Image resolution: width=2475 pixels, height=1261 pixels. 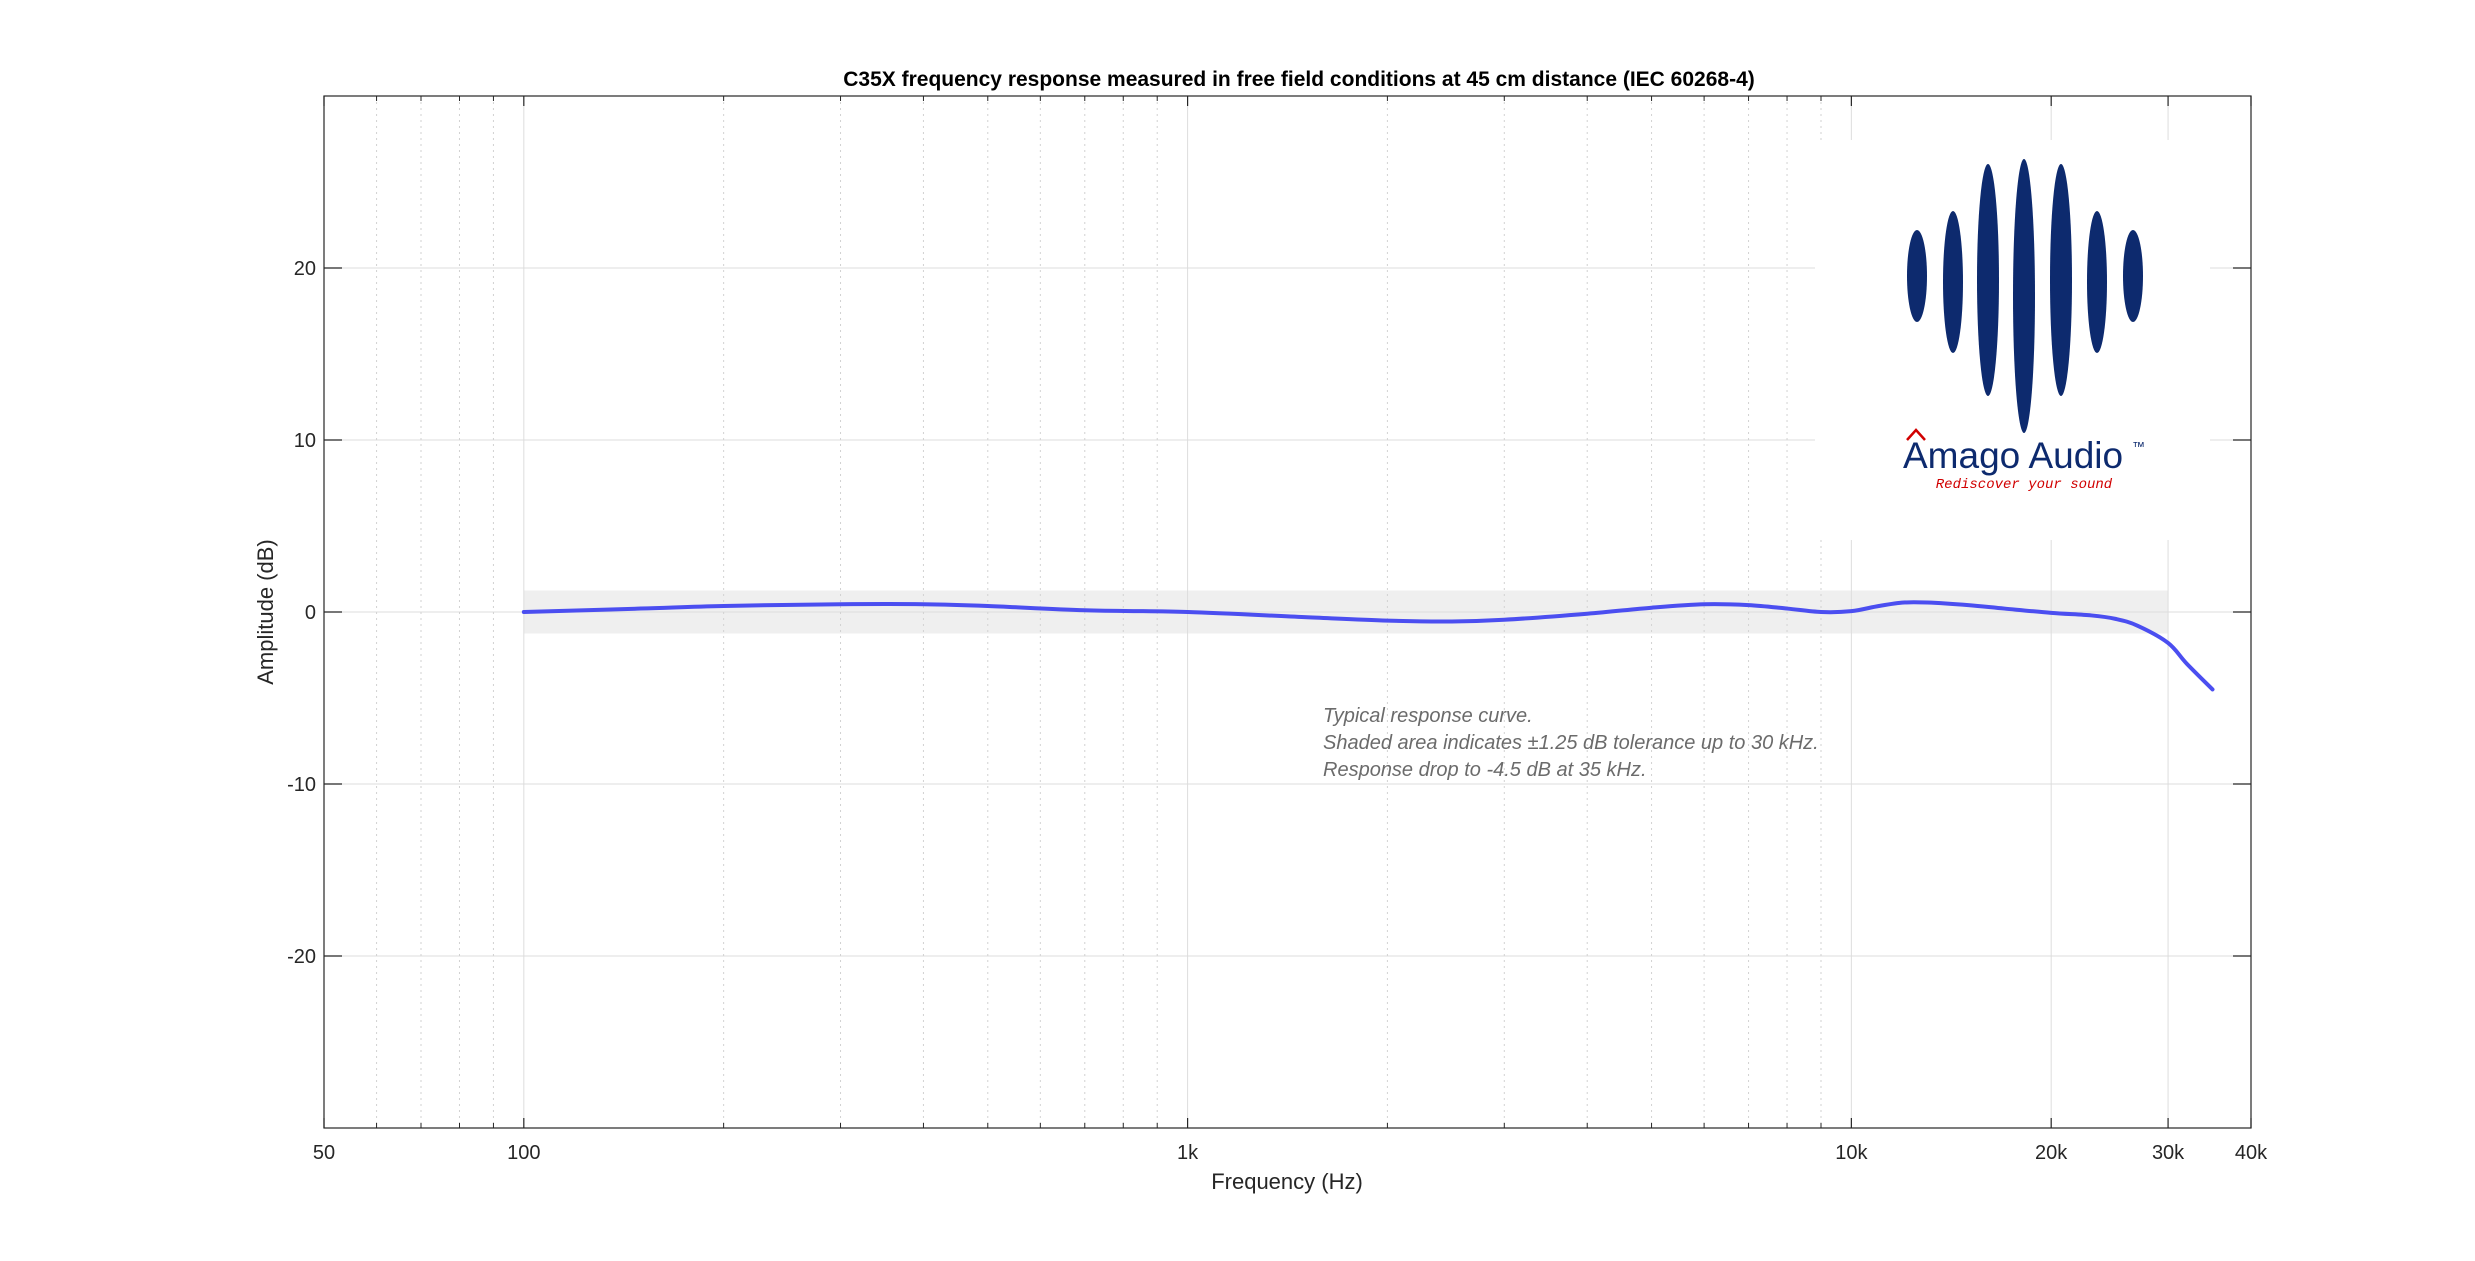 I want to click on y-tick-label: 20, so click(x=305, y=269).